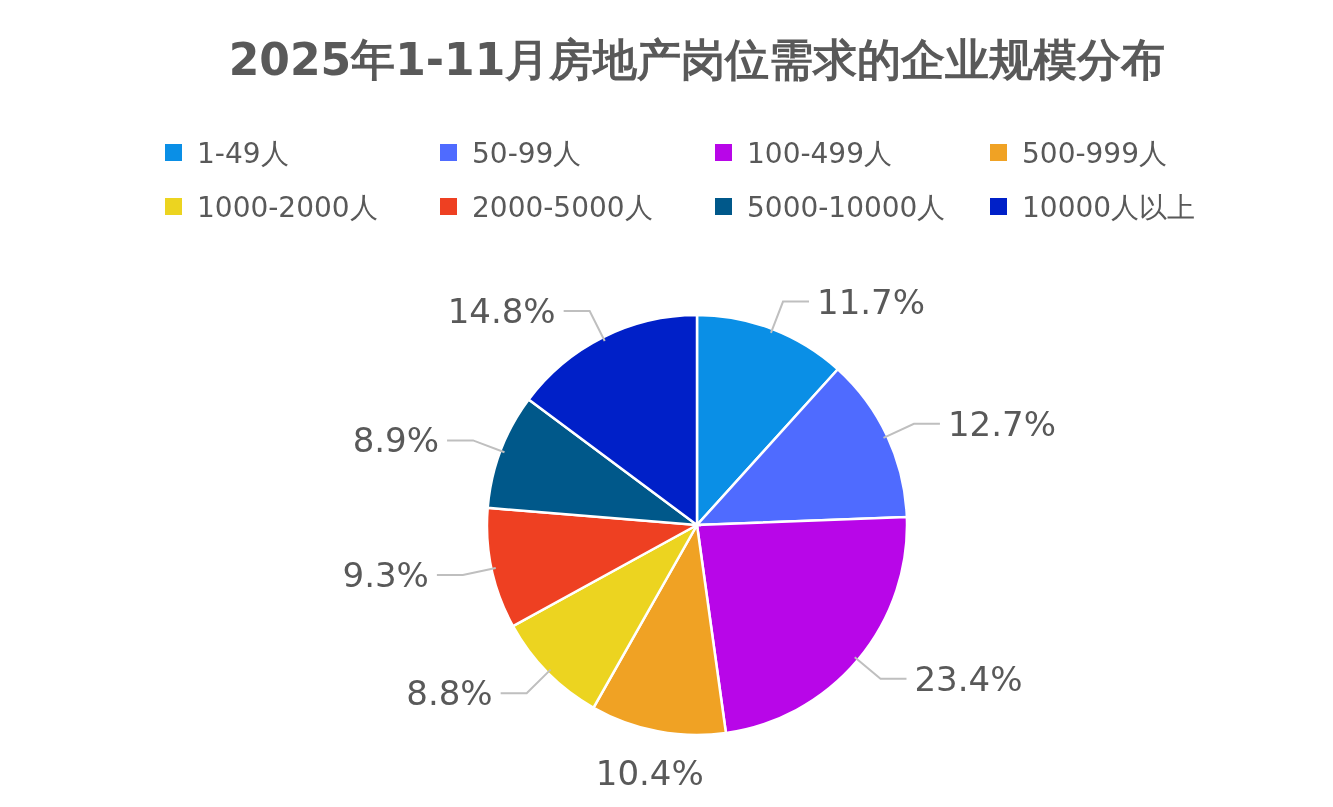 This screenshot has height=807, width=1333. Describe the element at coordinates (846, 207) in the screenshot. I see `legend-label: 5000-10000人` at that location.